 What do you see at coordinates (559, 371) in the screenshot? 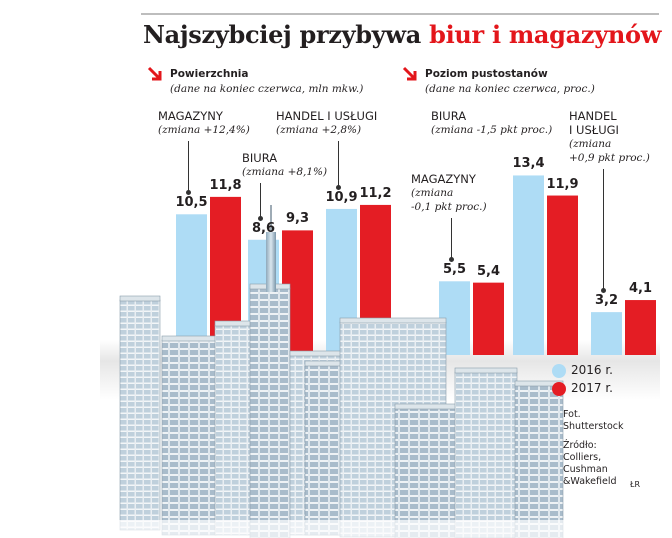
I see `legend-swatch-2016` at bounding box center [559, 371].